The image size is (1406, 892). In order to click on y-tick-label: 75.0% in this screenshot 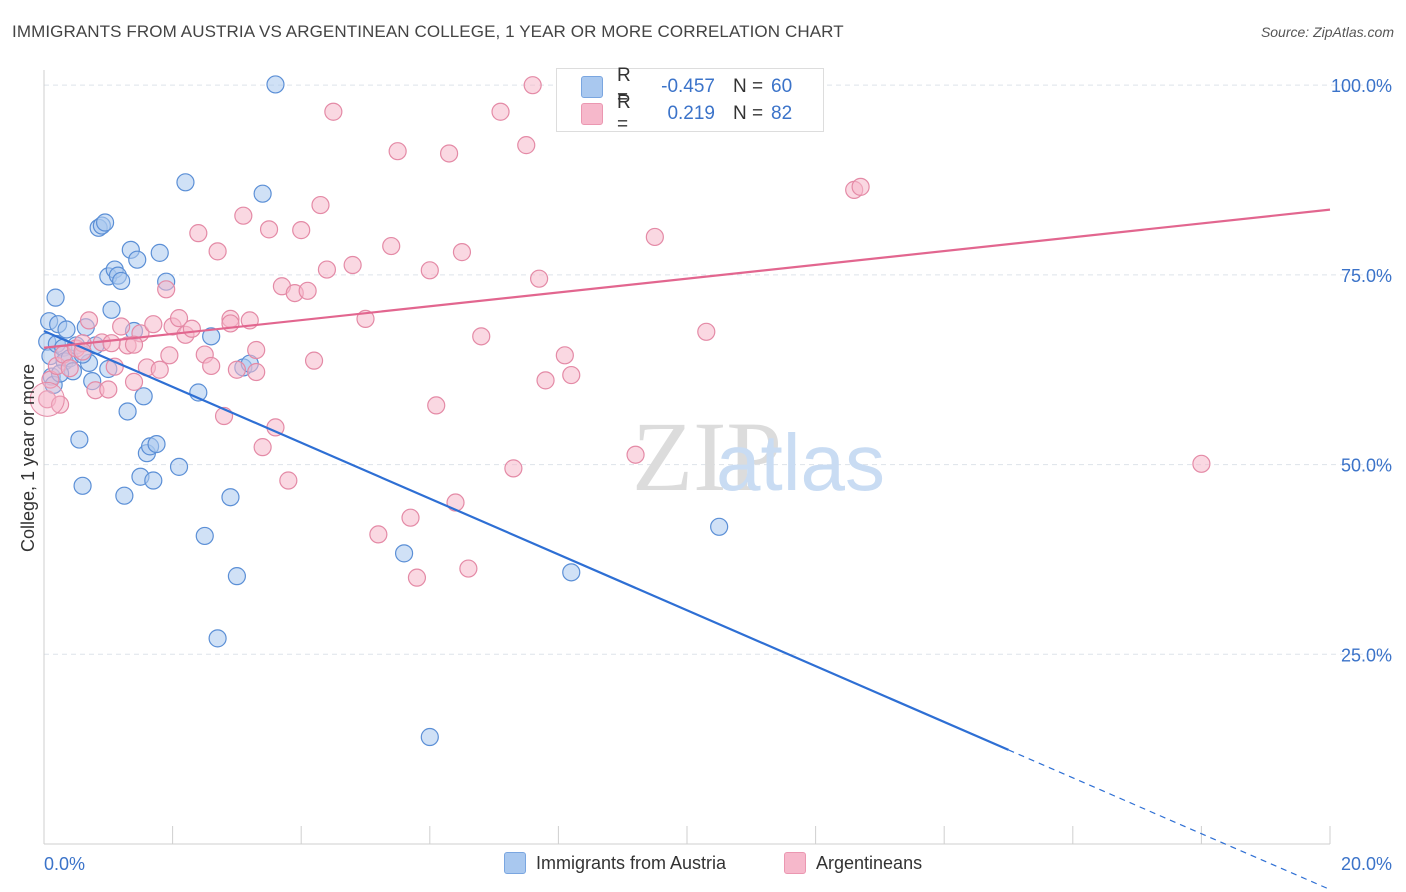, I will do `click(1366, 276)`.